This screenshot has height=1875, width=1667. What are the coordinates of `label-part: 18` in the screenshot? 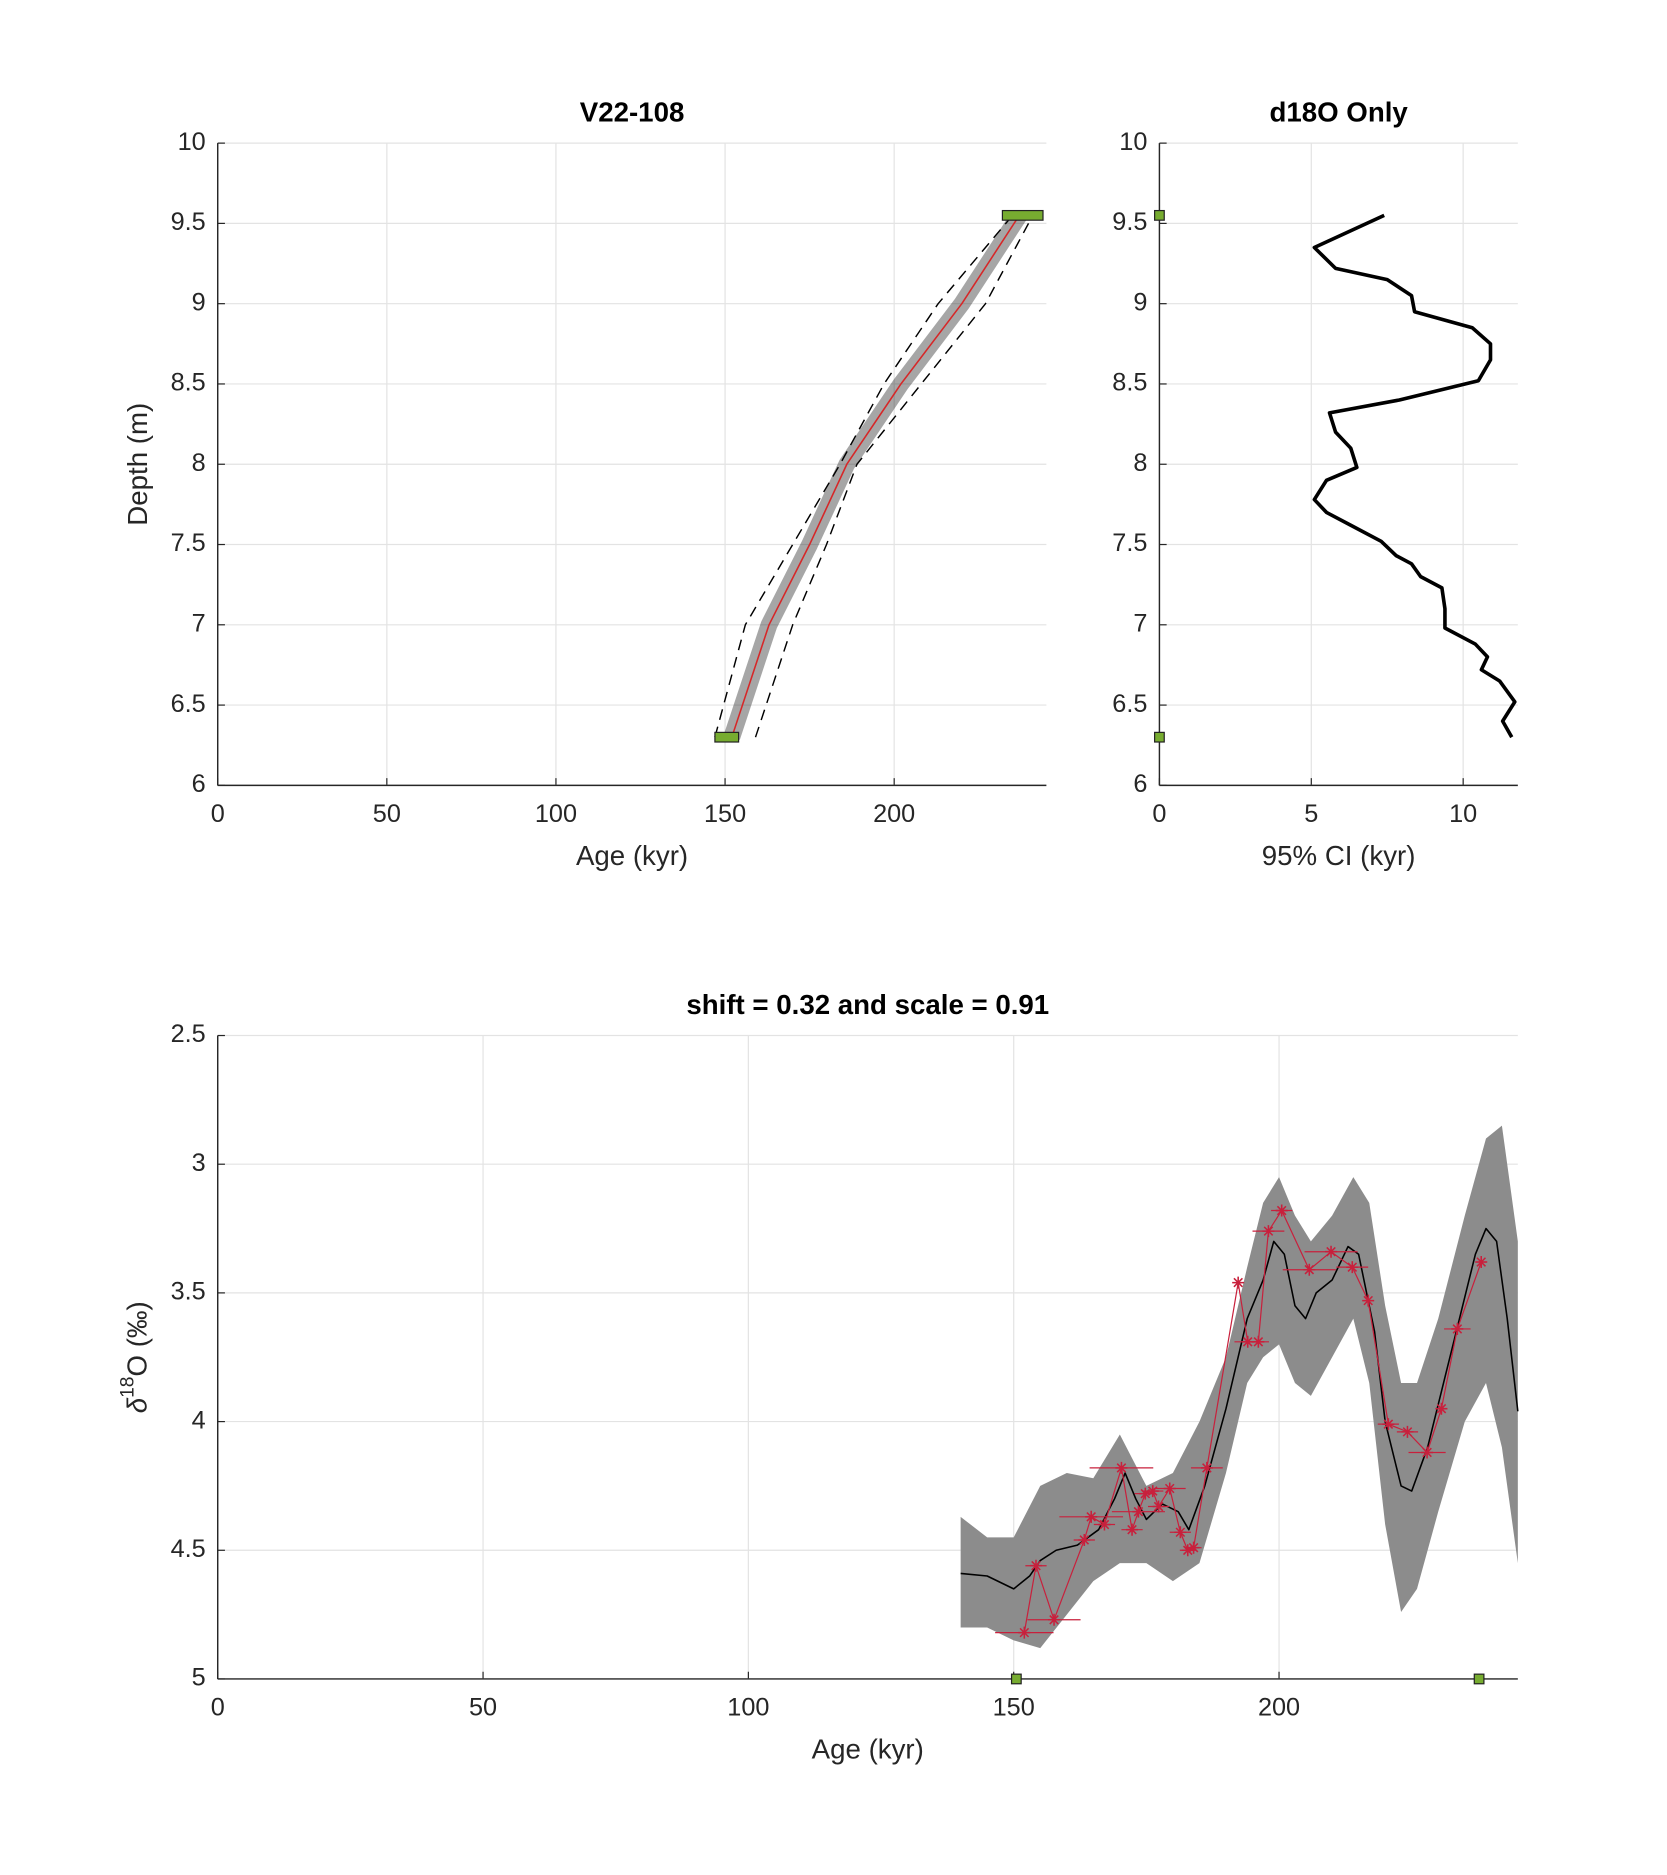 It's located at (128, 1386).